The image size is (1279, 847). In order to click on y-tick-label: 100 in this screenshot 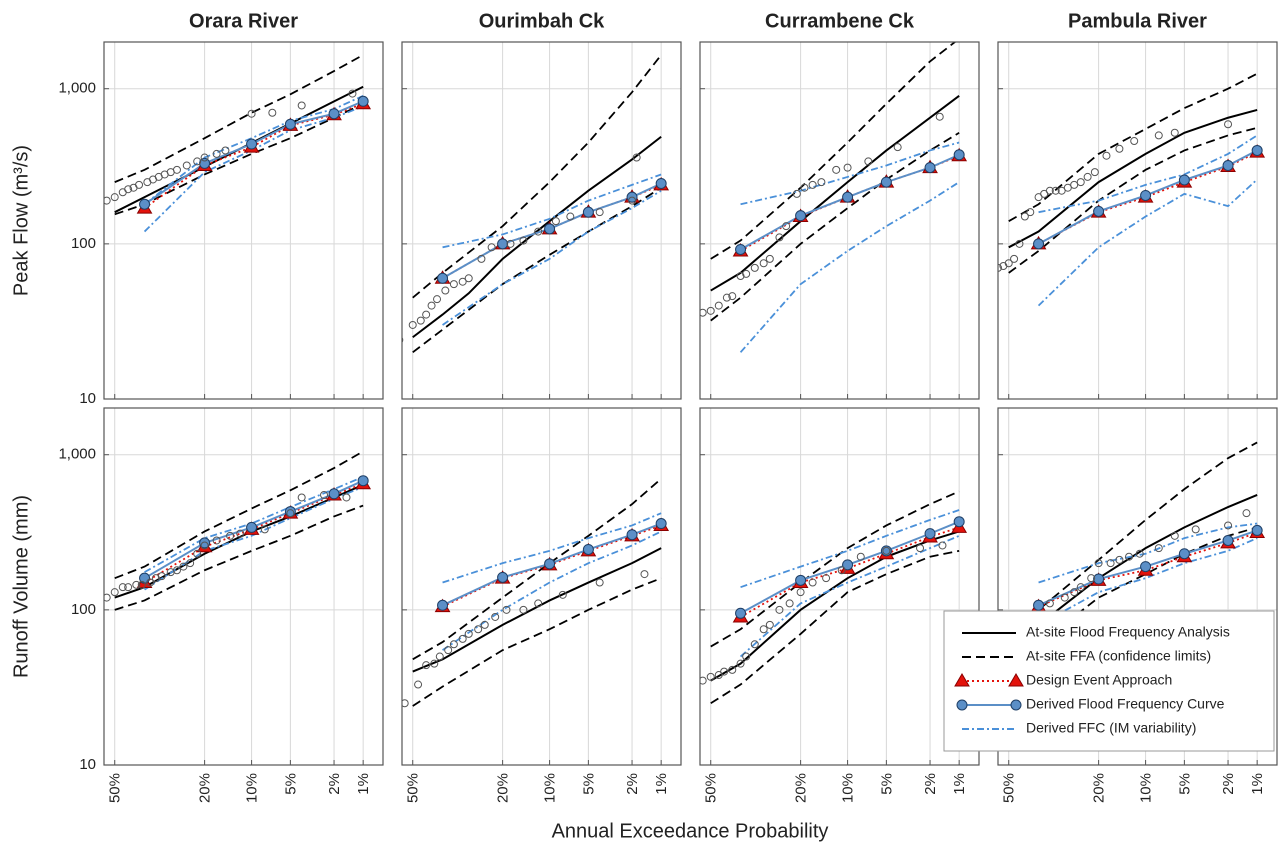, I will do `click(83, 243)`.